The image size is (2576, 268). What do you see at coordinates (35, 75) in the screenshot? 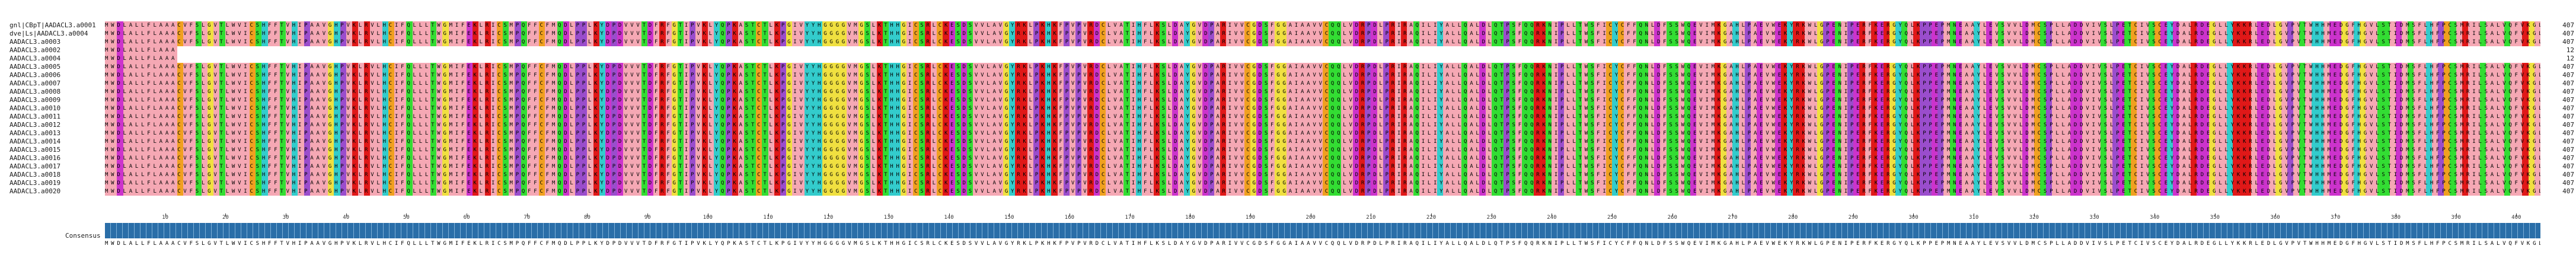
I see `sequence-name: AADACL3.a0006` at bounding box center [35, 75].